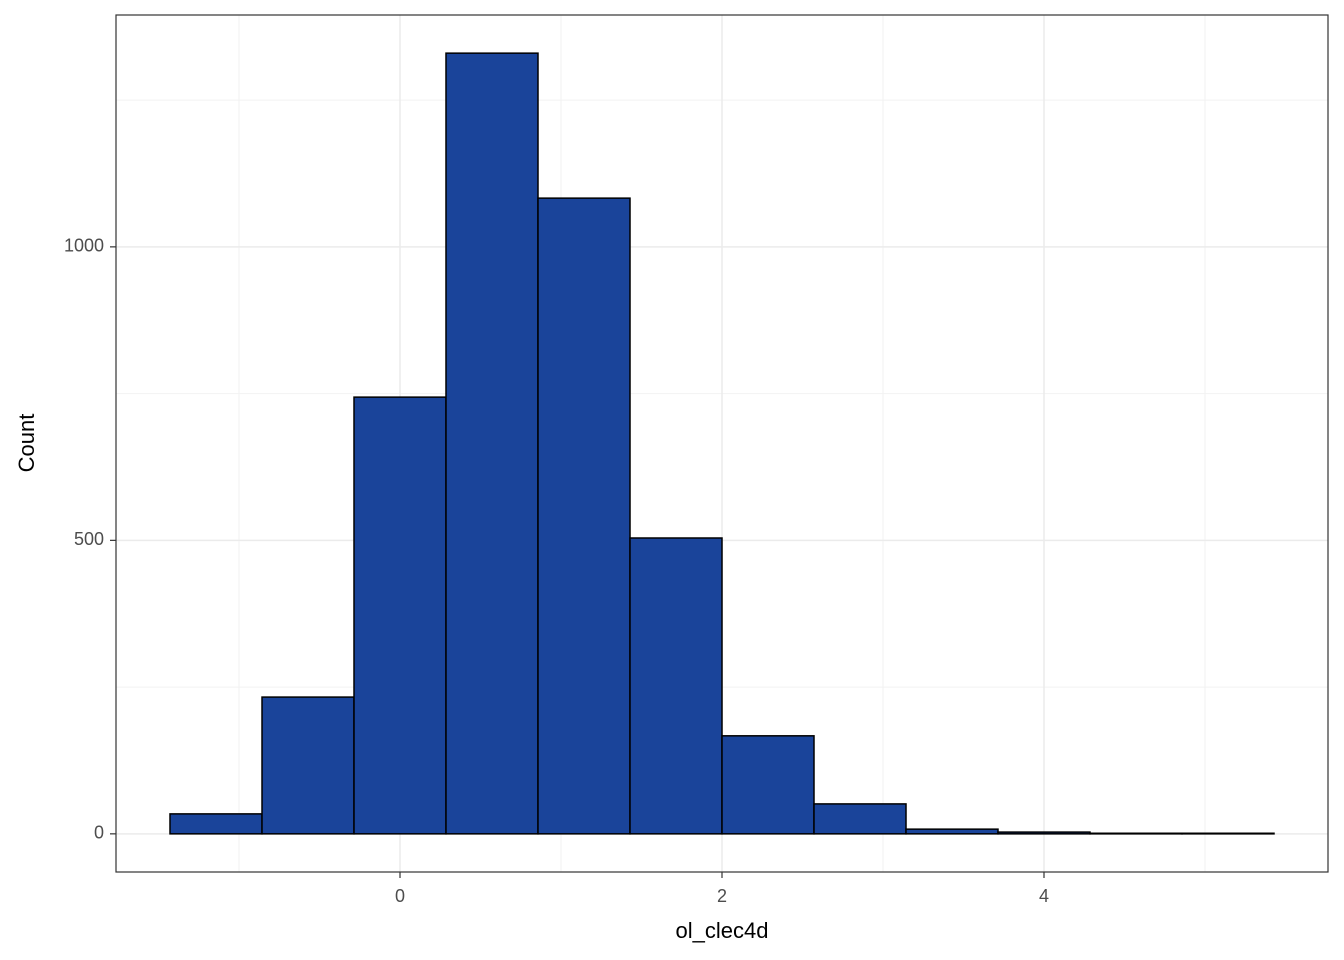  I want to click on x-axis-title: ol_clec4d, so click(722, 930).